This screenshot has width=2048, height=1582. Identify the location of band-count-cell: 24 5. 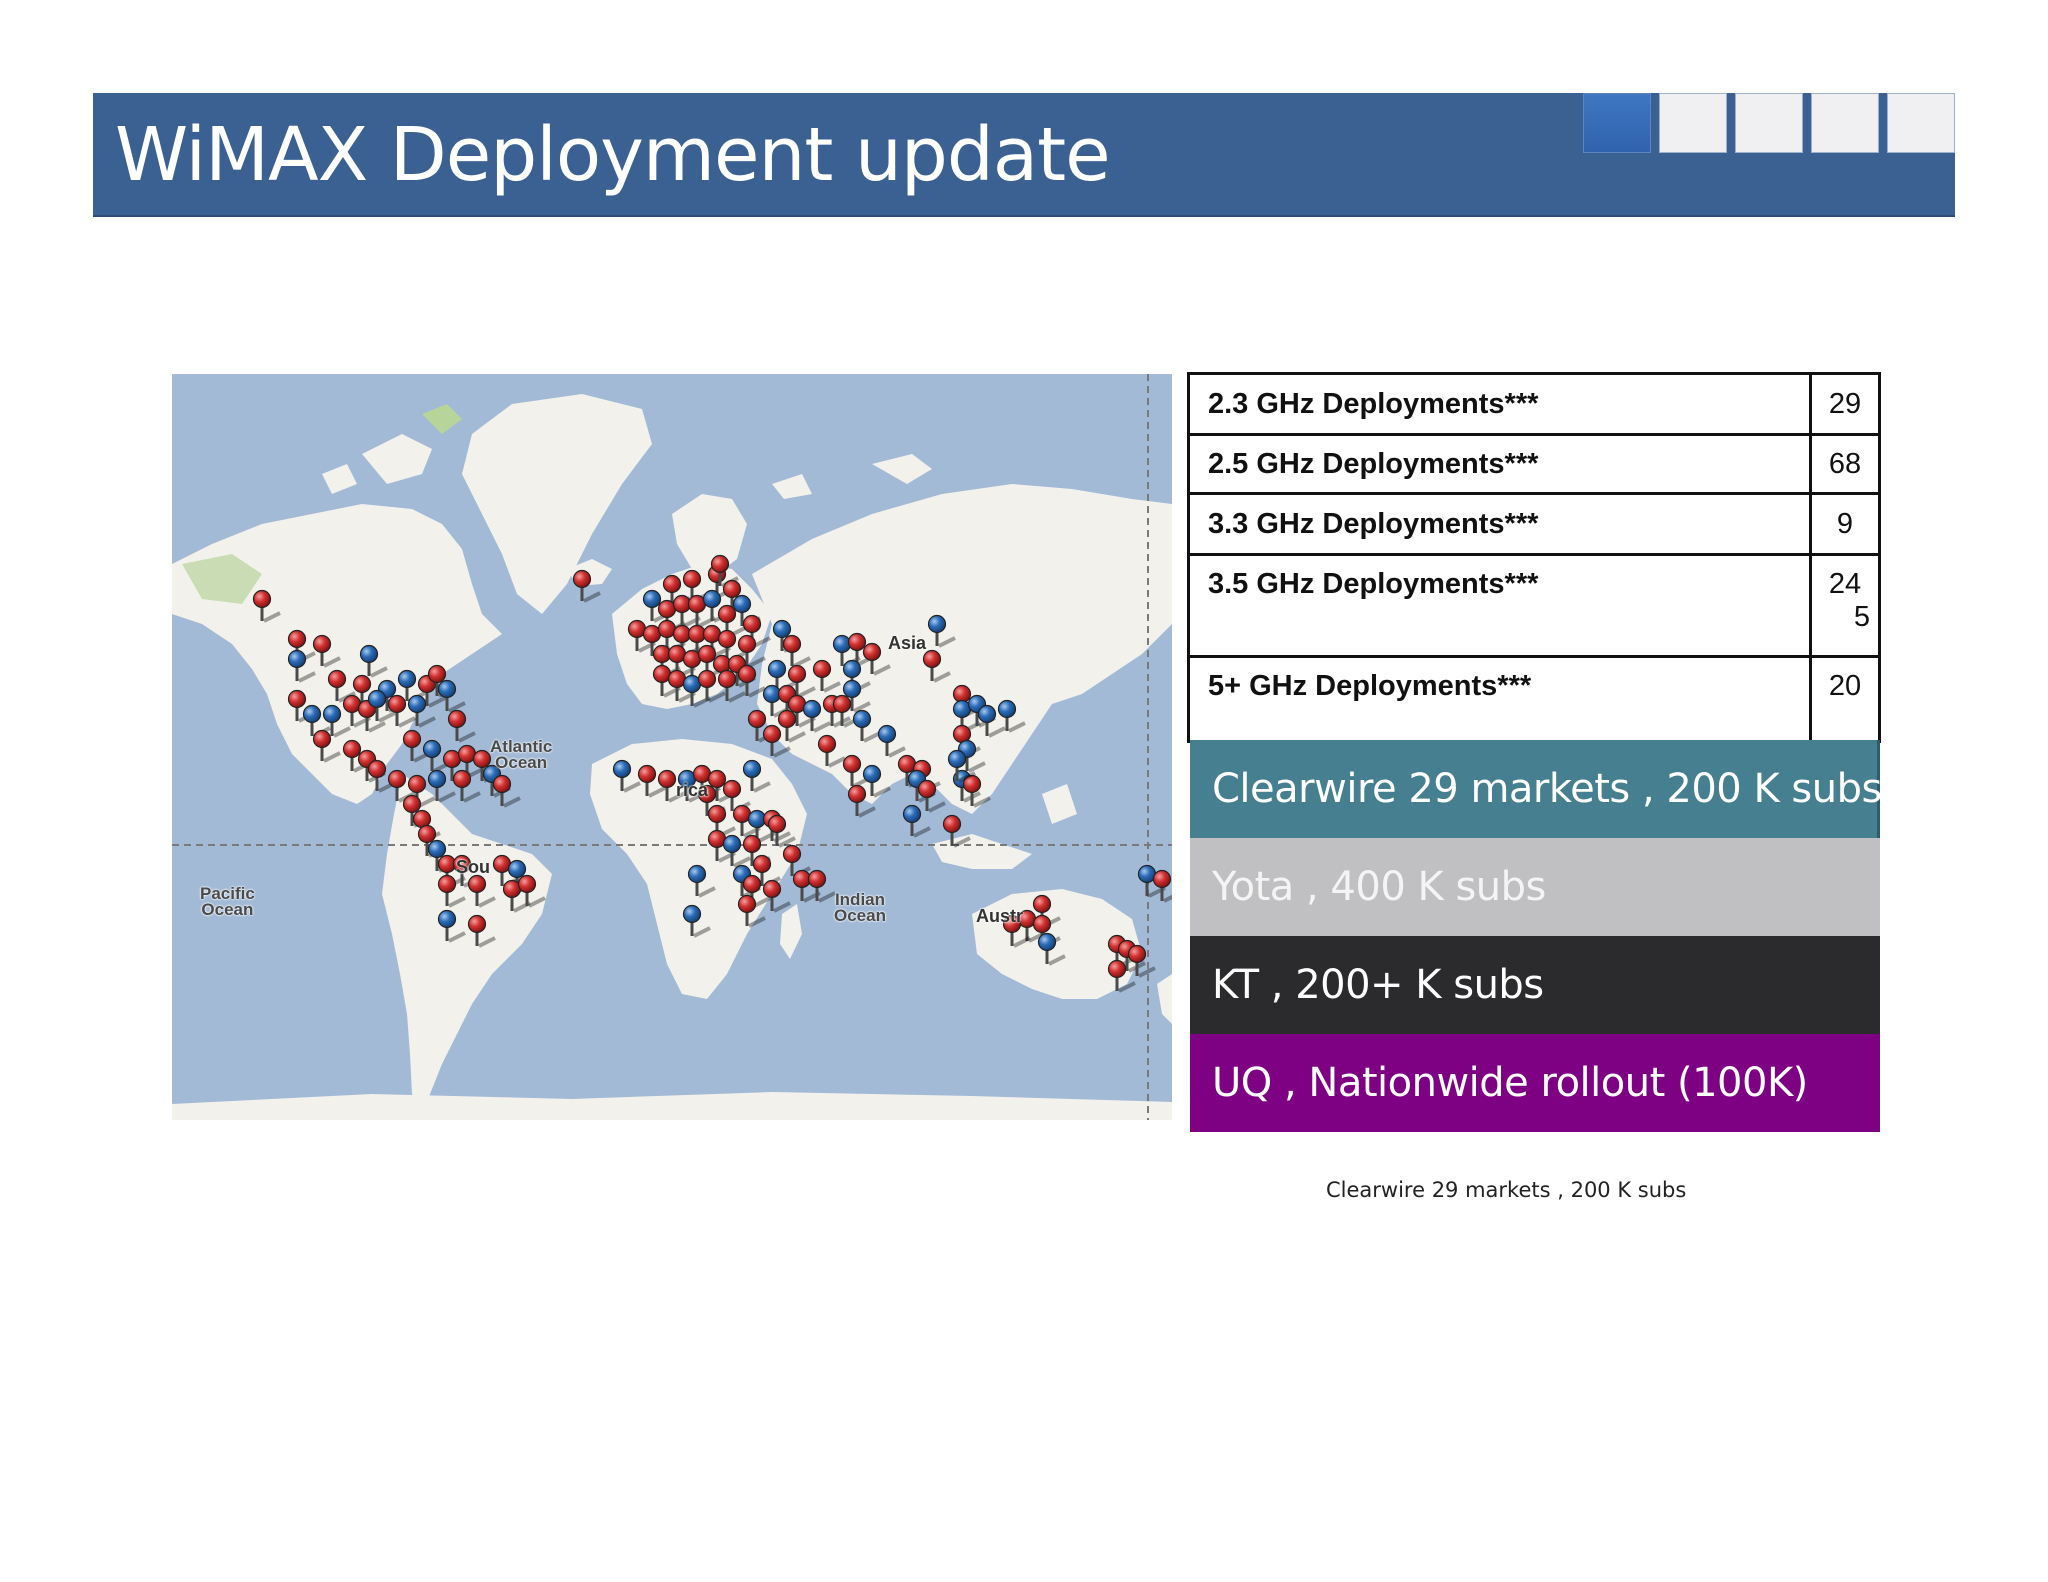
(1845, 605).